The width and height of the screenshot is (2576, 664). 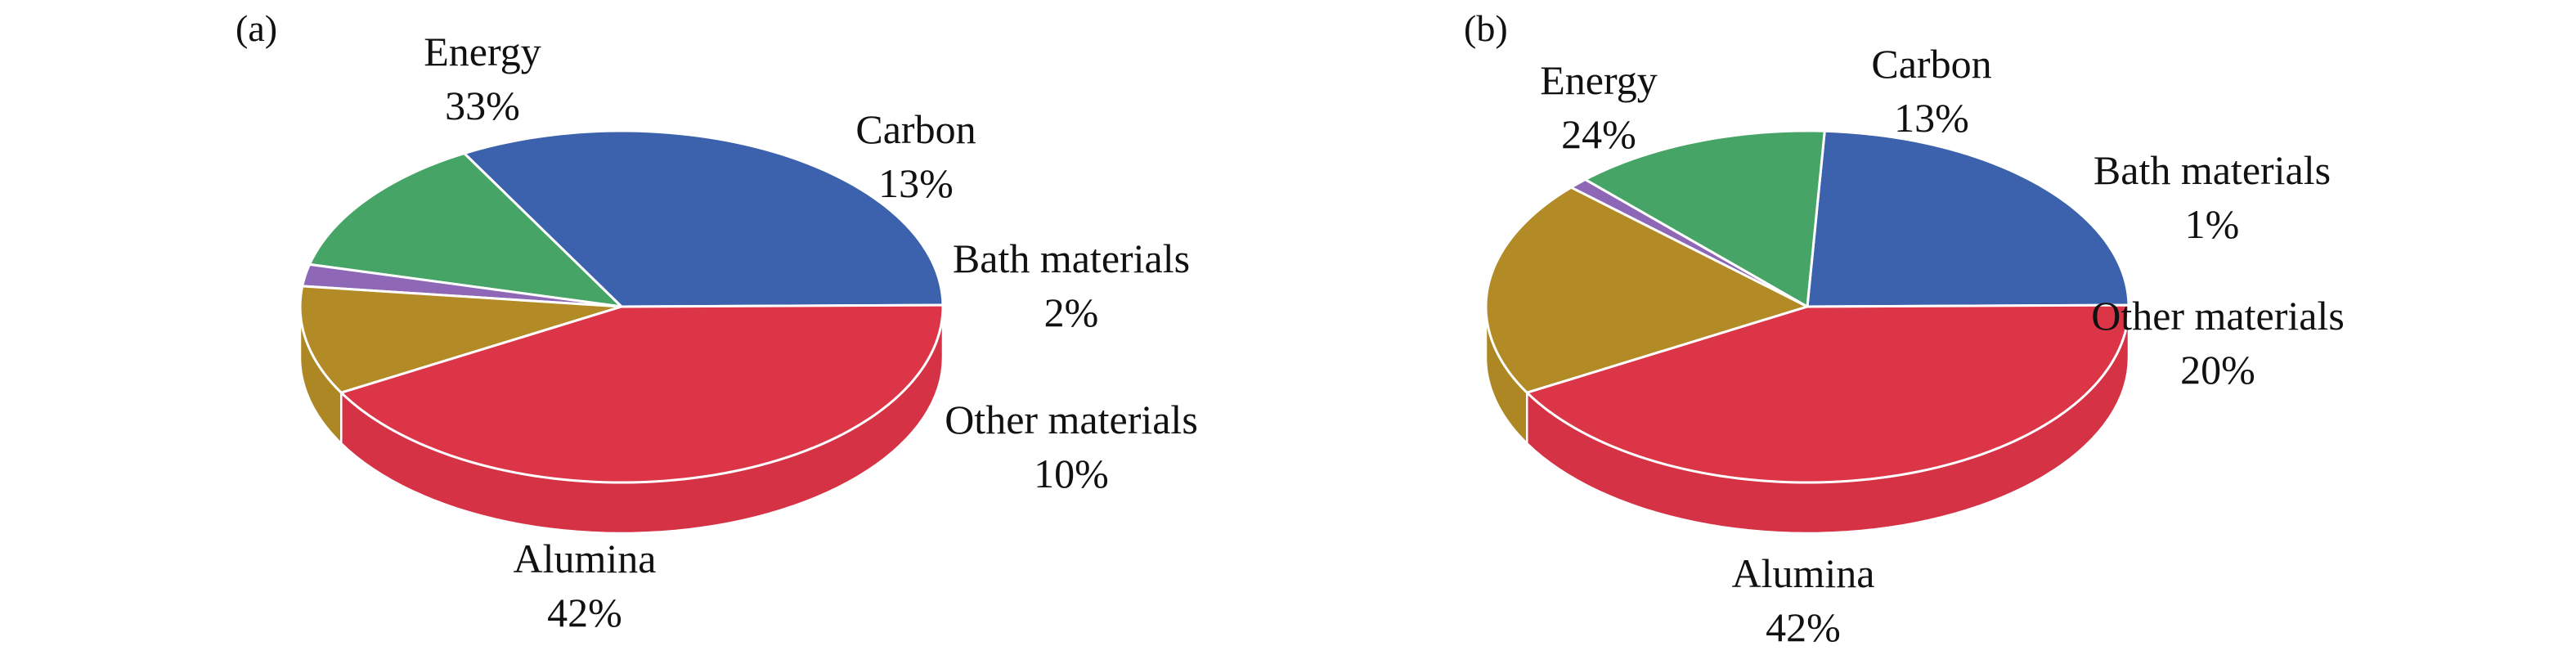 What do you see at coordinates (483, 105) in the screenshot?
I see `value-label-energy: 33%` at bounding box center [483, 105].